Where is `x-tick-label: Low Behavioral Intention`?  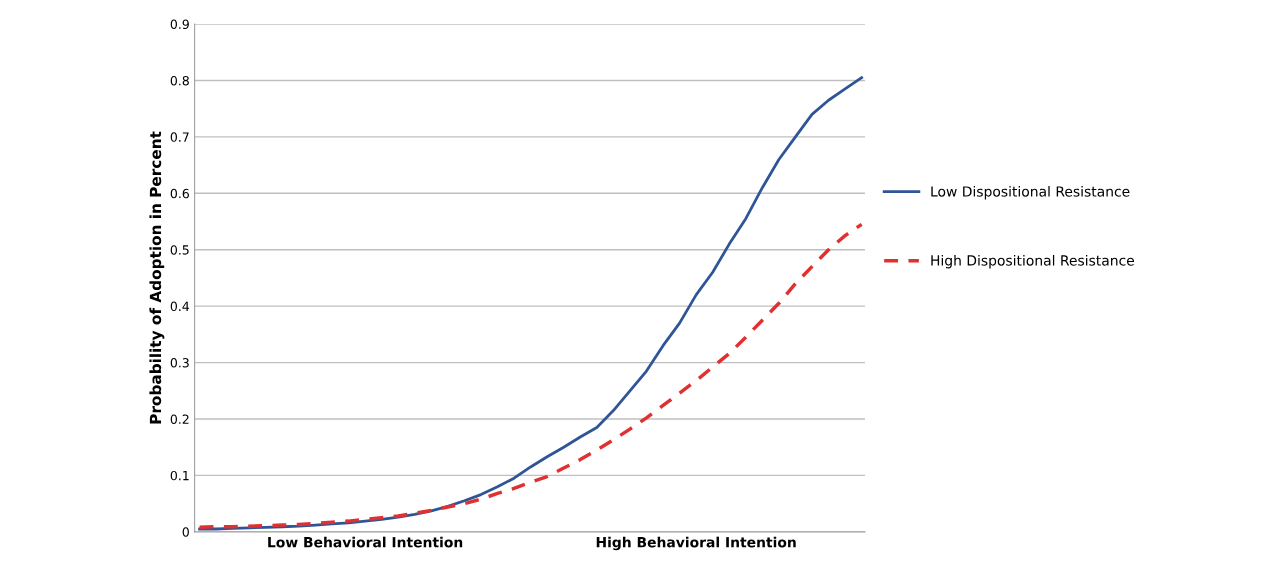 x-tick-label: Low Behavioral Intention is located at coordinates (365, 542).